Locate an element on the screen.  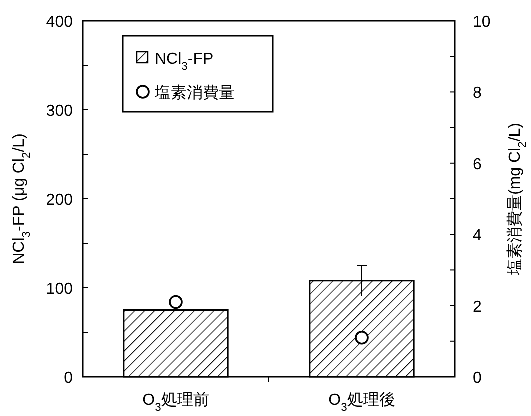
y2-tick-label: 0 is located at coordinates (477, 378).